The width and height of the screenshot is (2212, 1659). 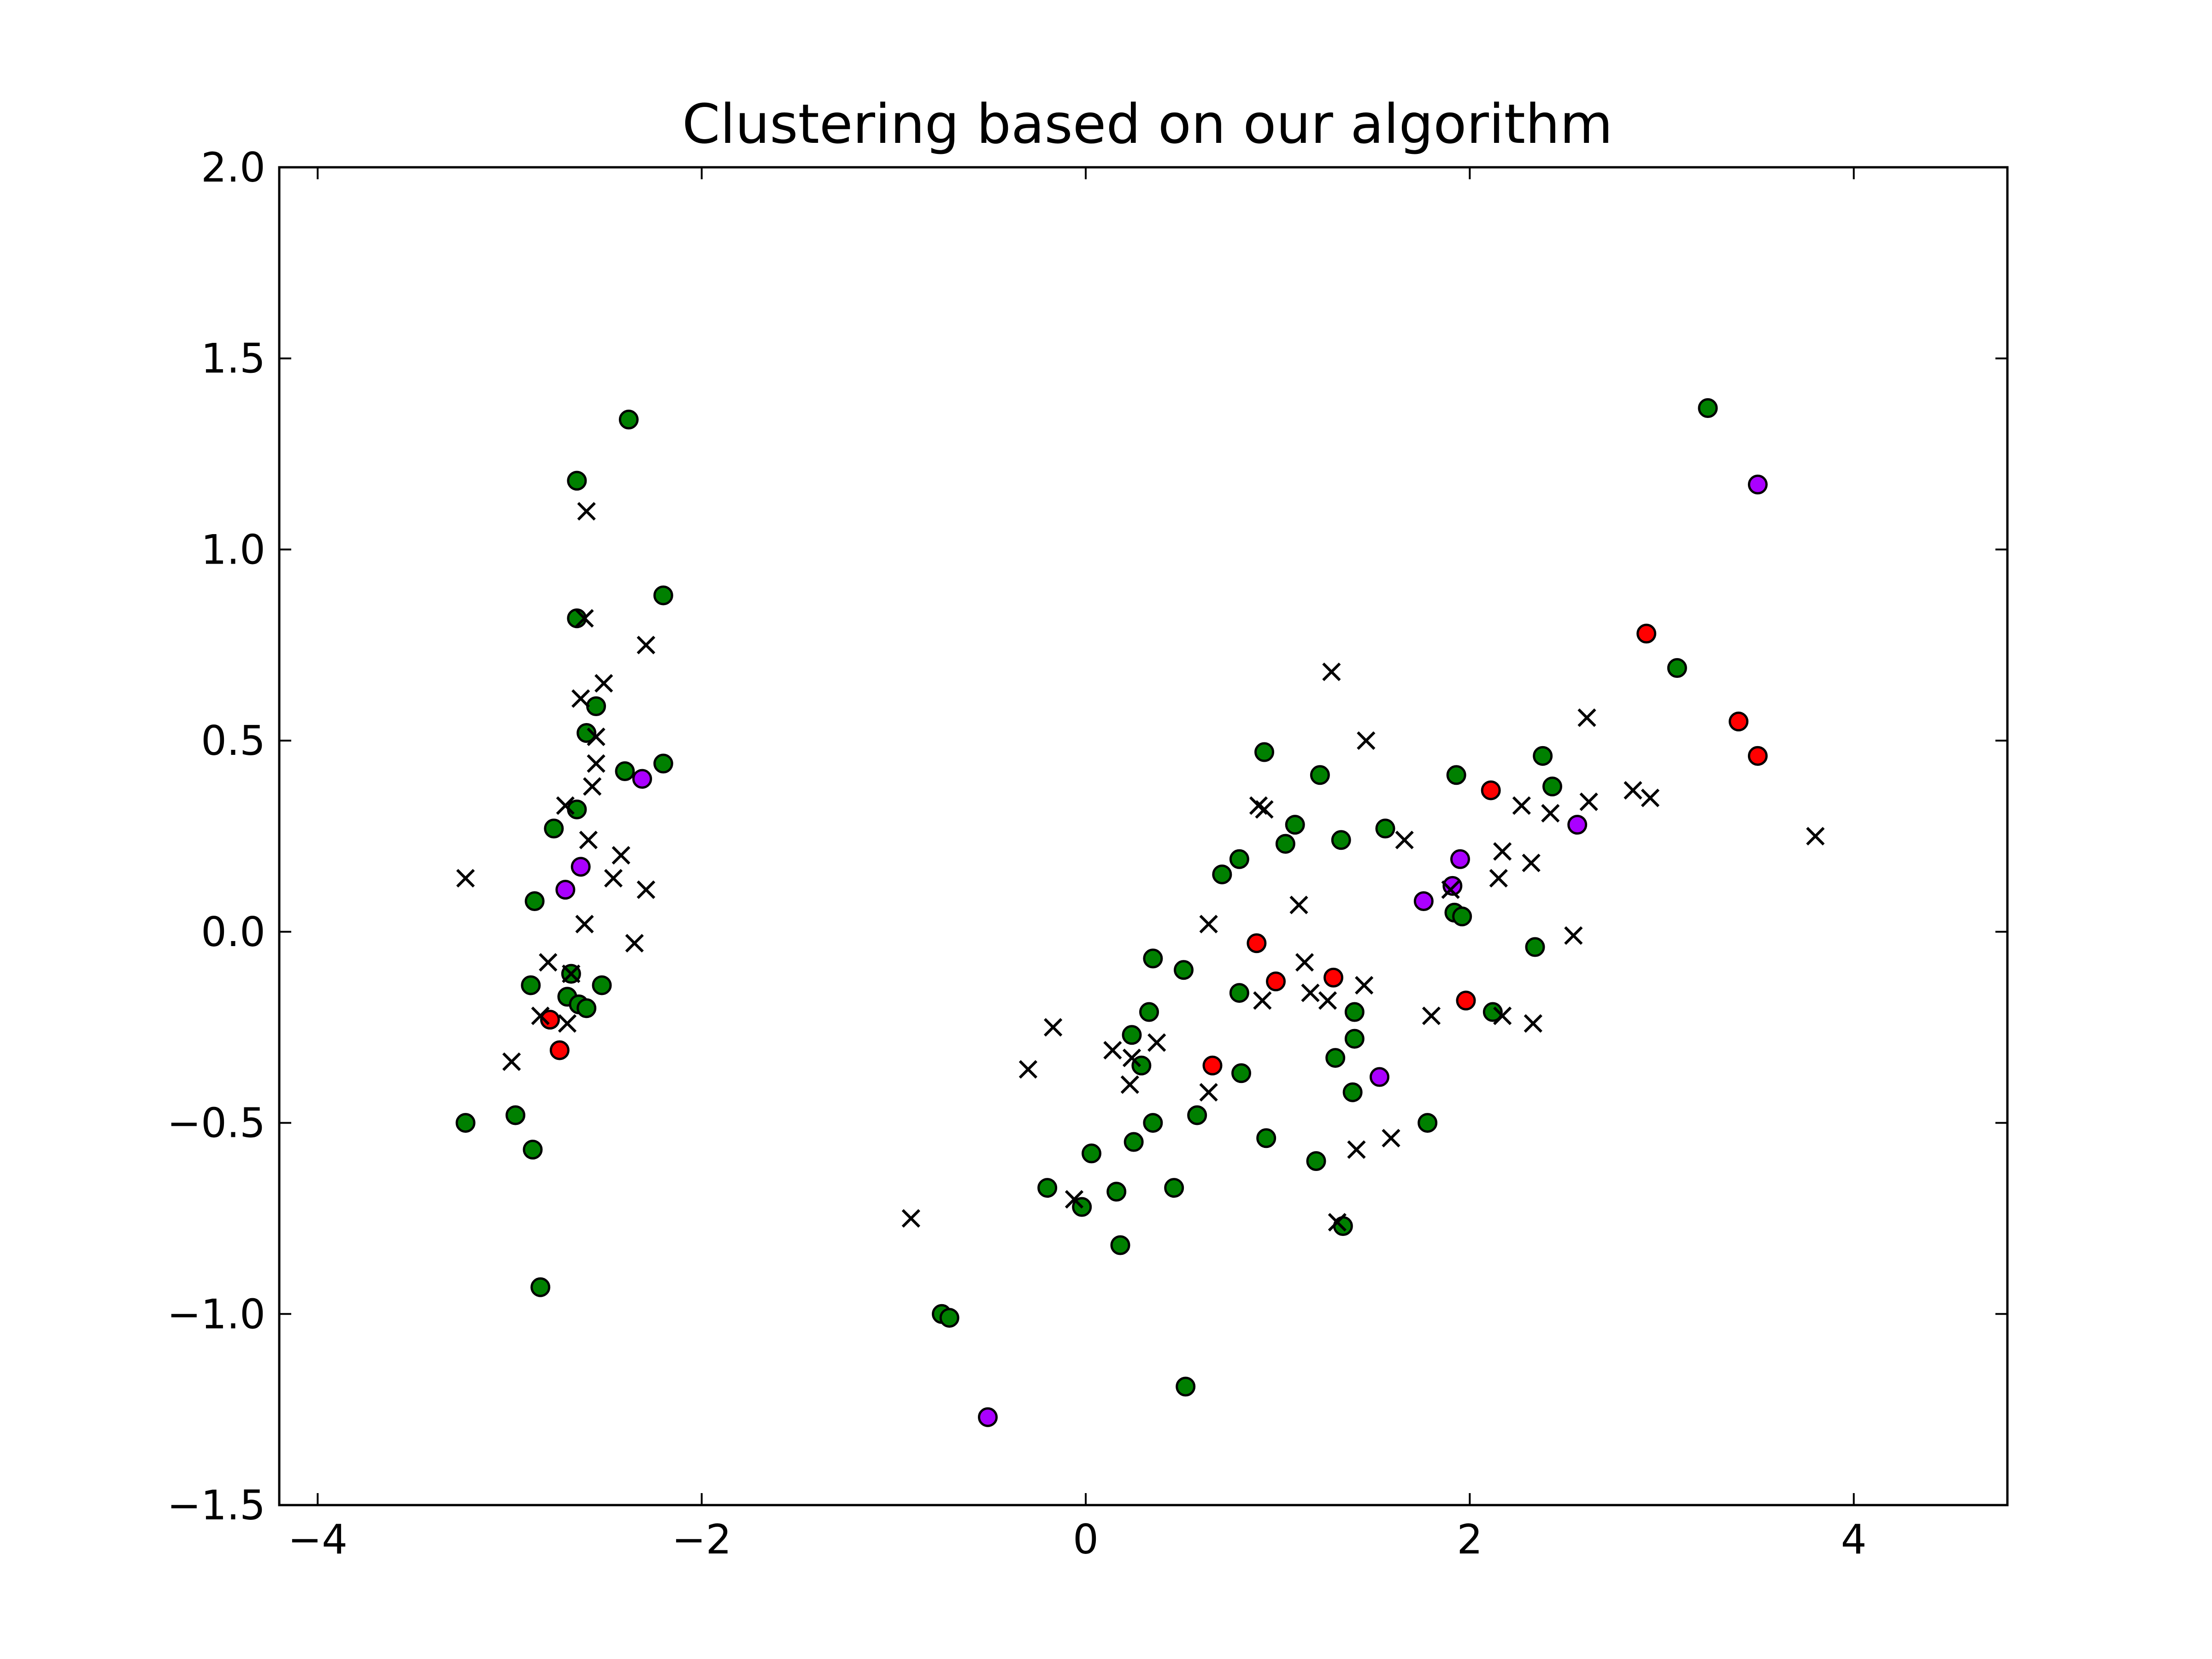 I want to click on x-tick-label: 4, so click(x=1854, y=1539).